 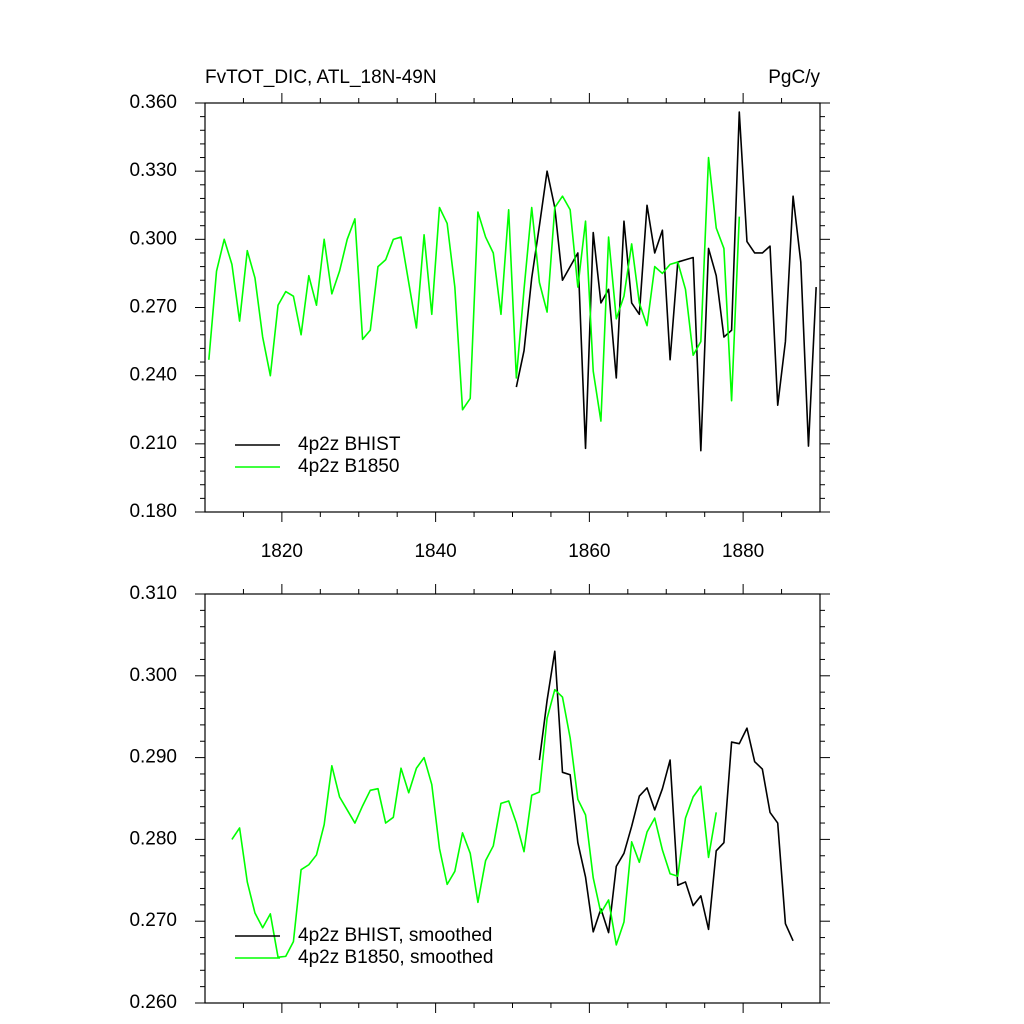 What do you see at coordinates (349, 444) in the screenshot?
I see `legend-label: 4p2z BHIST` at bounding box center [349, 444].